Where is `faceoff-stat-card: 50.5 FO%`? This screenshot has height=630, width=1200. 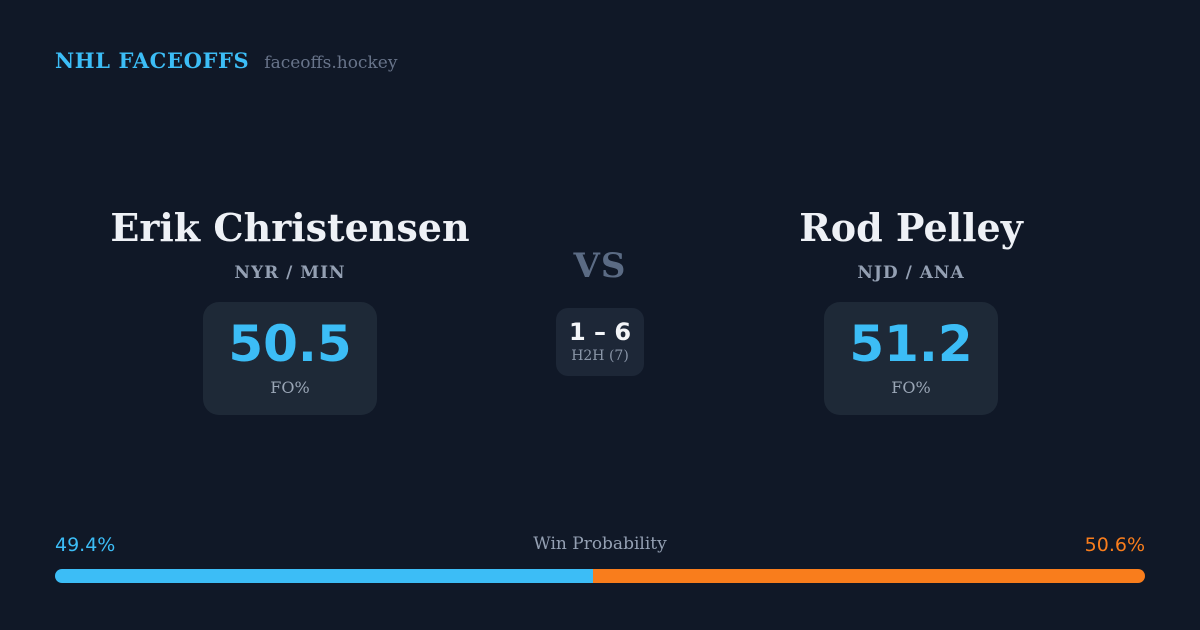
faceoff-stat-card: 50.5 FO% is located at coordinates (290, 358).